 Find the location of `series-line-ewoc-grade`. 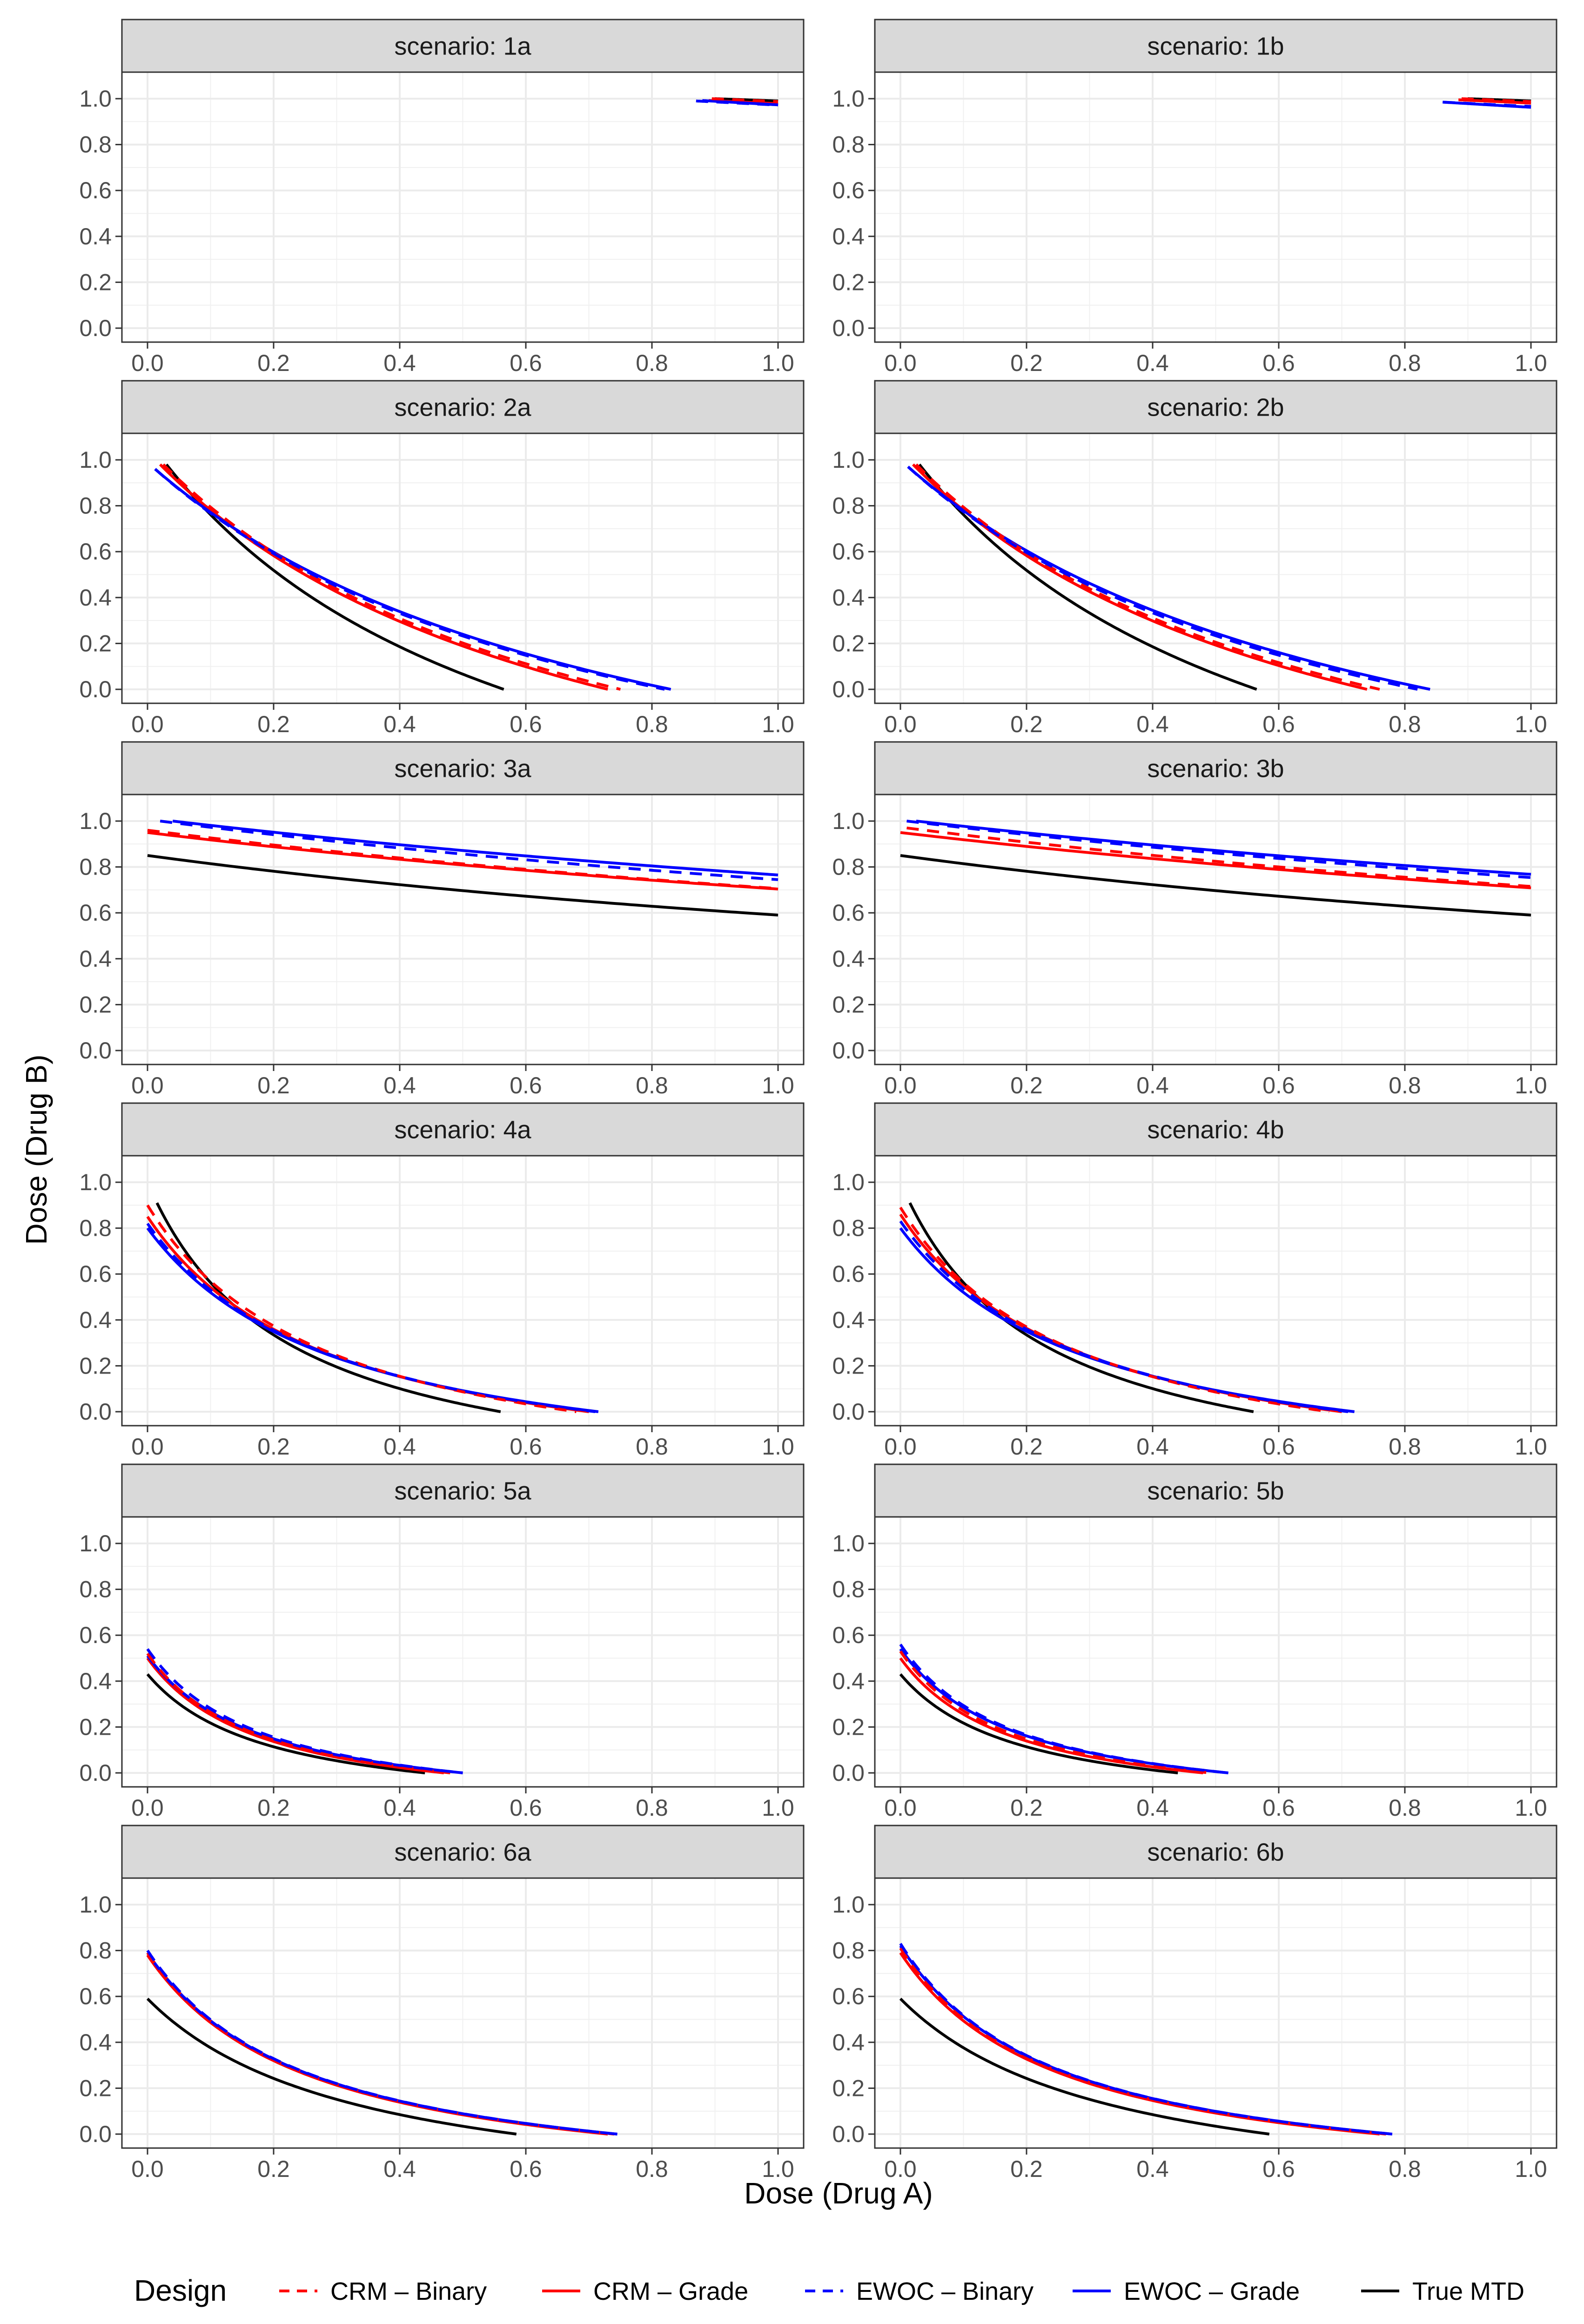

series-line-ewoc-grade is located at coordinates (1223, 848).